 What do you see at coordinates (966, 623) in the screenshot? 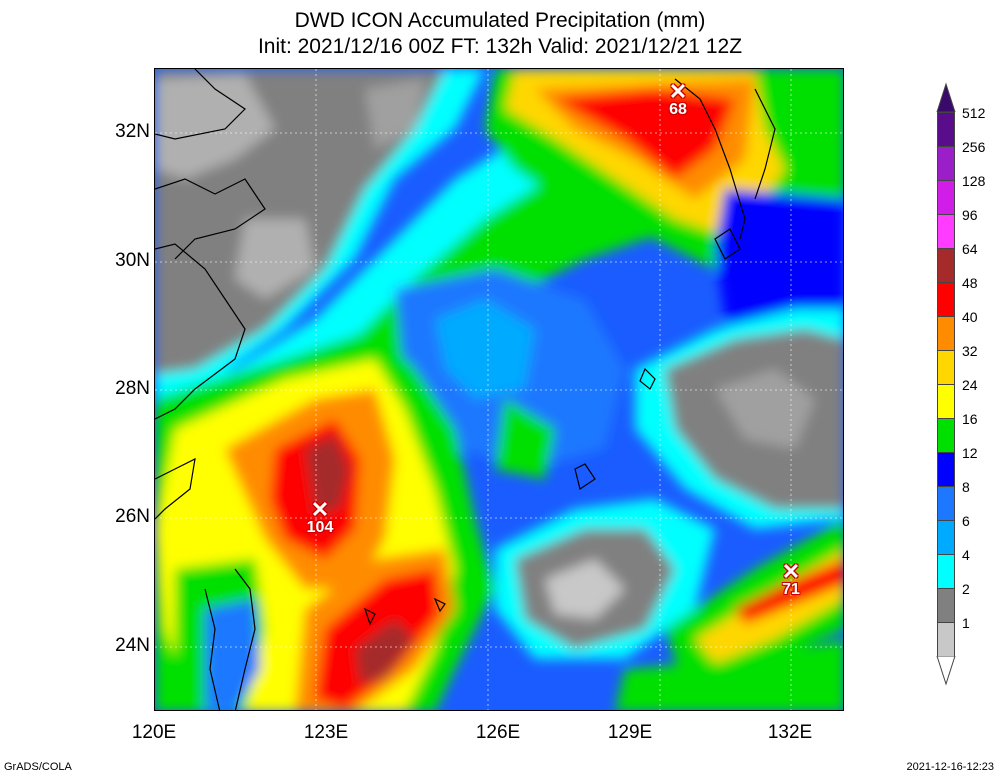
I see `legend-level-label: 1` at bounding box center [966, 623].